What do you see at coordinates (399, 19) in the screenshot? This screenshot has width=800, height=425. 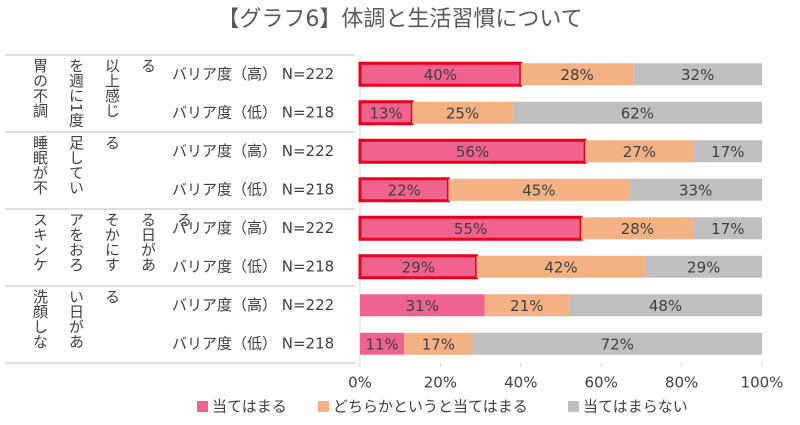 I see `chart-title: 【グラフ6】体調と生活習慣について` at bounding box center [399, 19].